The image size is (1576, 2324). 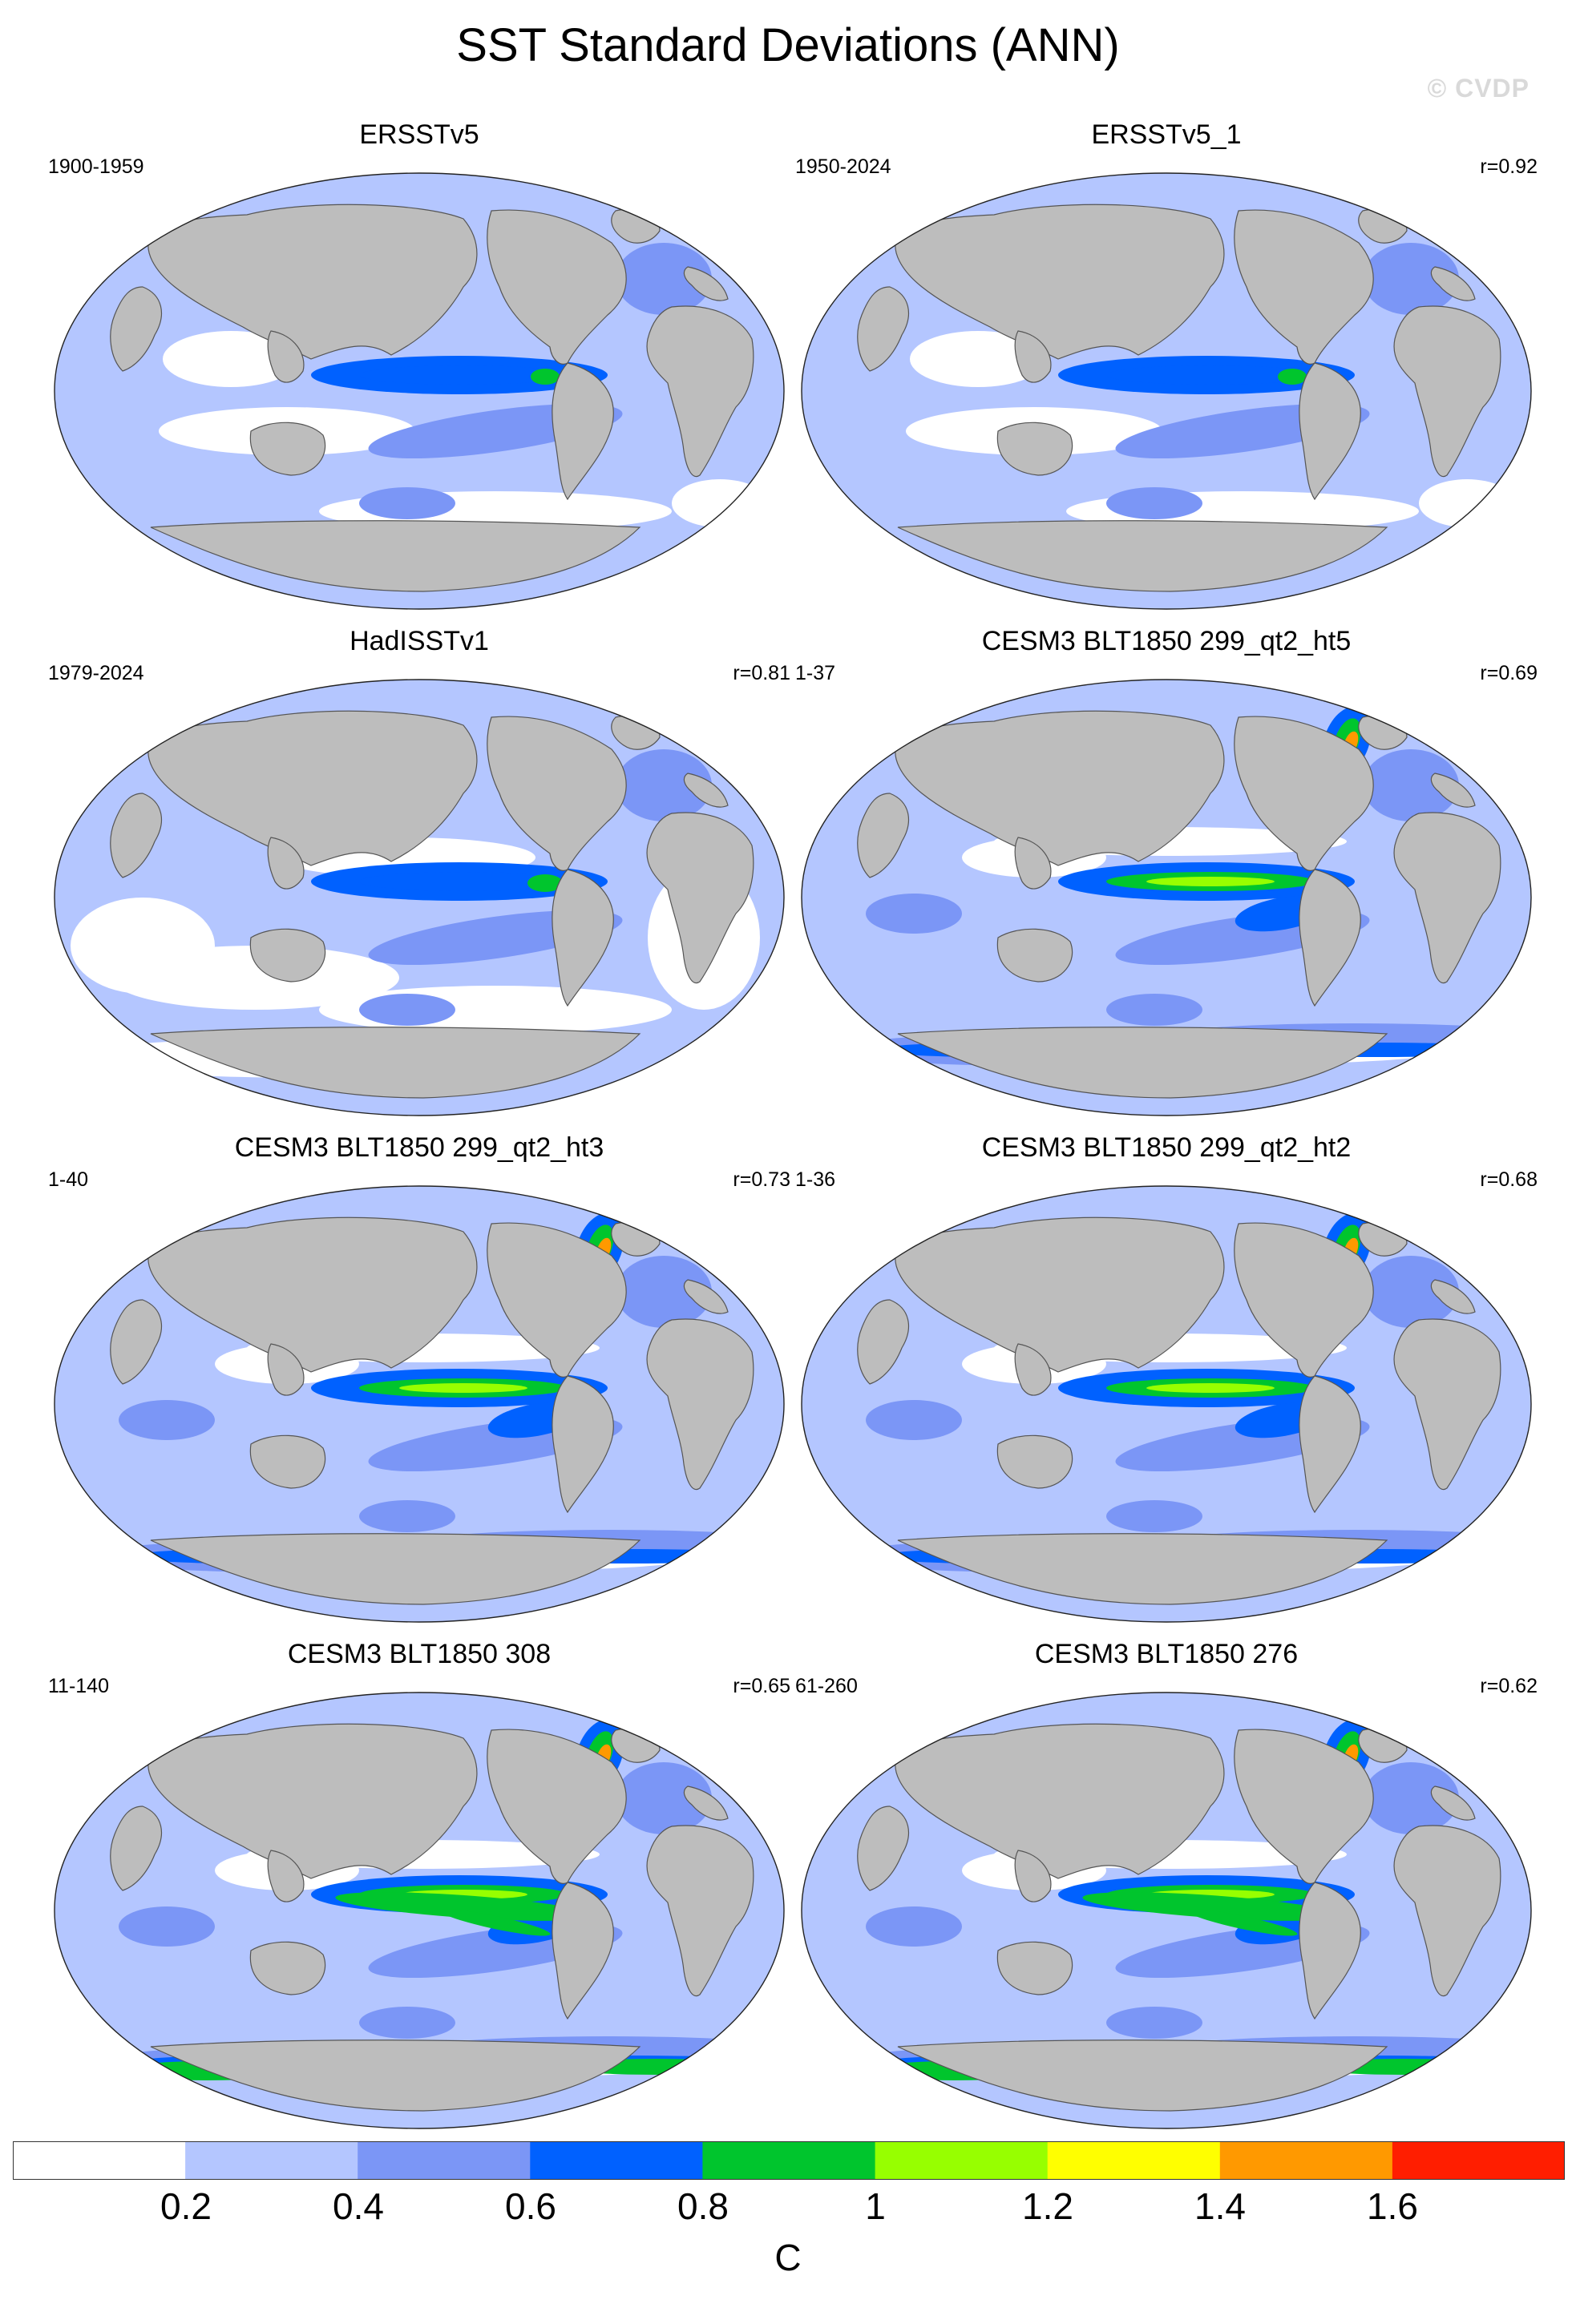 I want to click on colorbar-tick-label: 1.2, so click(x=1047, y=2206).